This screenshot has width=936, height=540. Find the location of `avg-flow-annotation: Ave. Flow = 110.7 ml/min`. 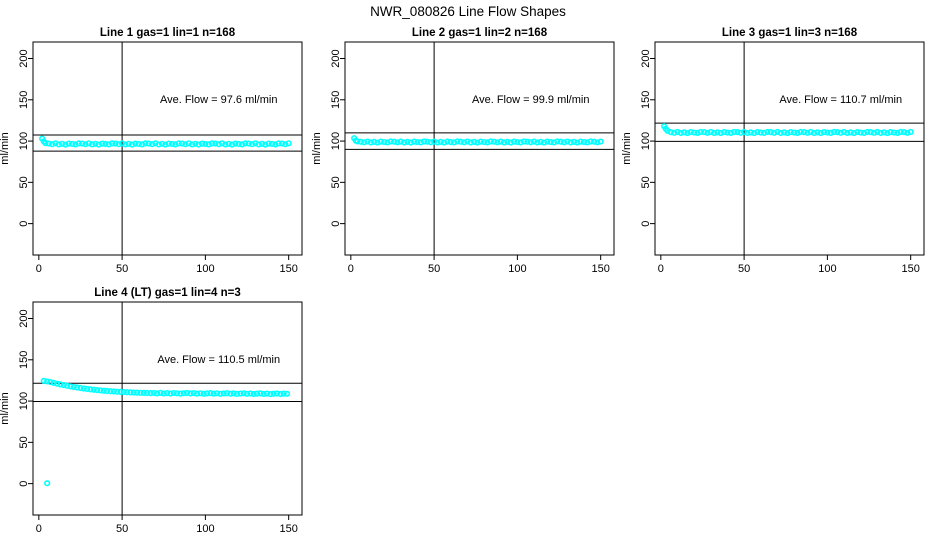

avg-flow-annotation: Ave. Flow = 110.7 ml/min is located at coordinates (840, 100).